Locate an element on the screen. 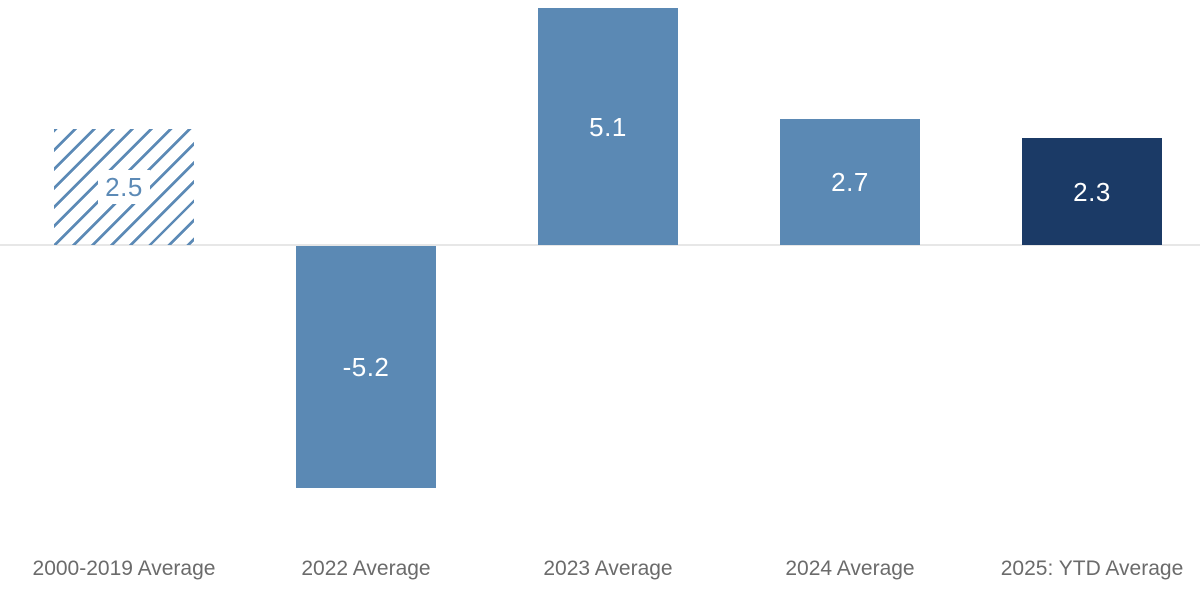 This screenshot has height=600, width=1200. bar-2000-2019-average: 2.5 is located at coordinates (124, 187).